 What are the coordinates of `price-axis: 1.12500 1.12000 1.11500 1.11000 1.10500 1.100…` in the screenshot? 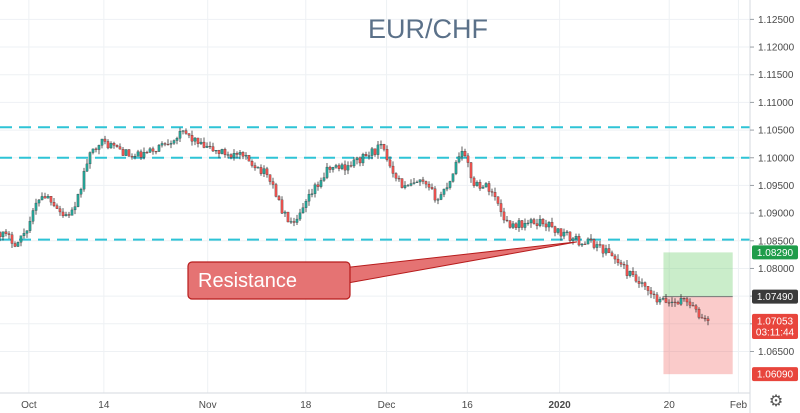 It's located at (772, 186).